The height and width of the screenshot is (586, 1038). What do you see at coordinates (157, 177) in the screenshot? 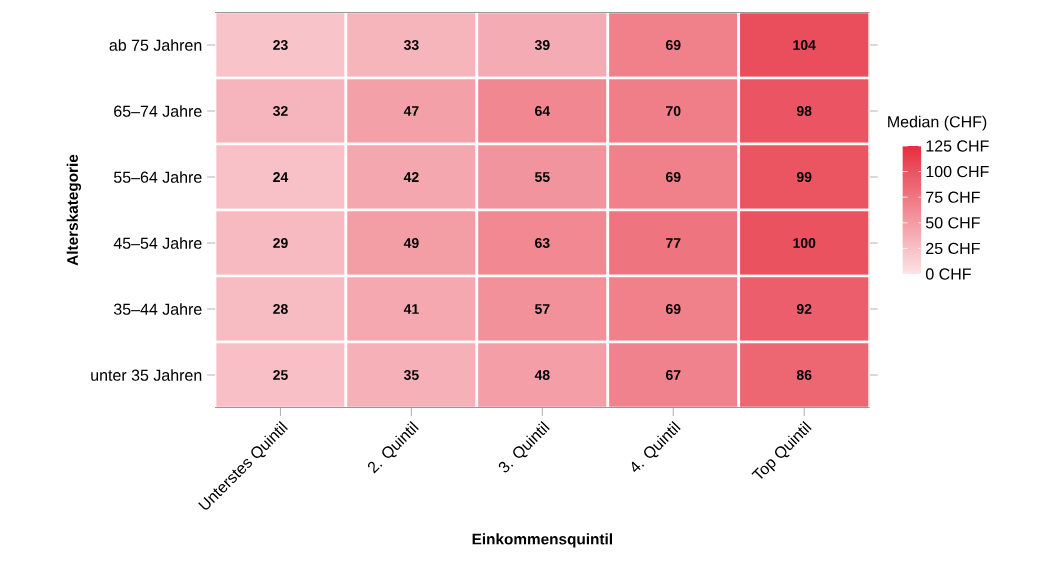
I see `y-tick-label: 55–64 Jahre` at bounding box center [157, 177].